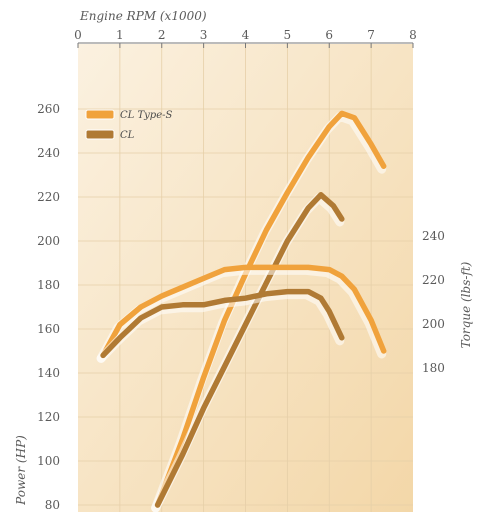 This screenshot has height=512, width=483. Describe the element at coordinates (48, 241) in the screenshot. I see `y-left-tick-label: 200` at that location.